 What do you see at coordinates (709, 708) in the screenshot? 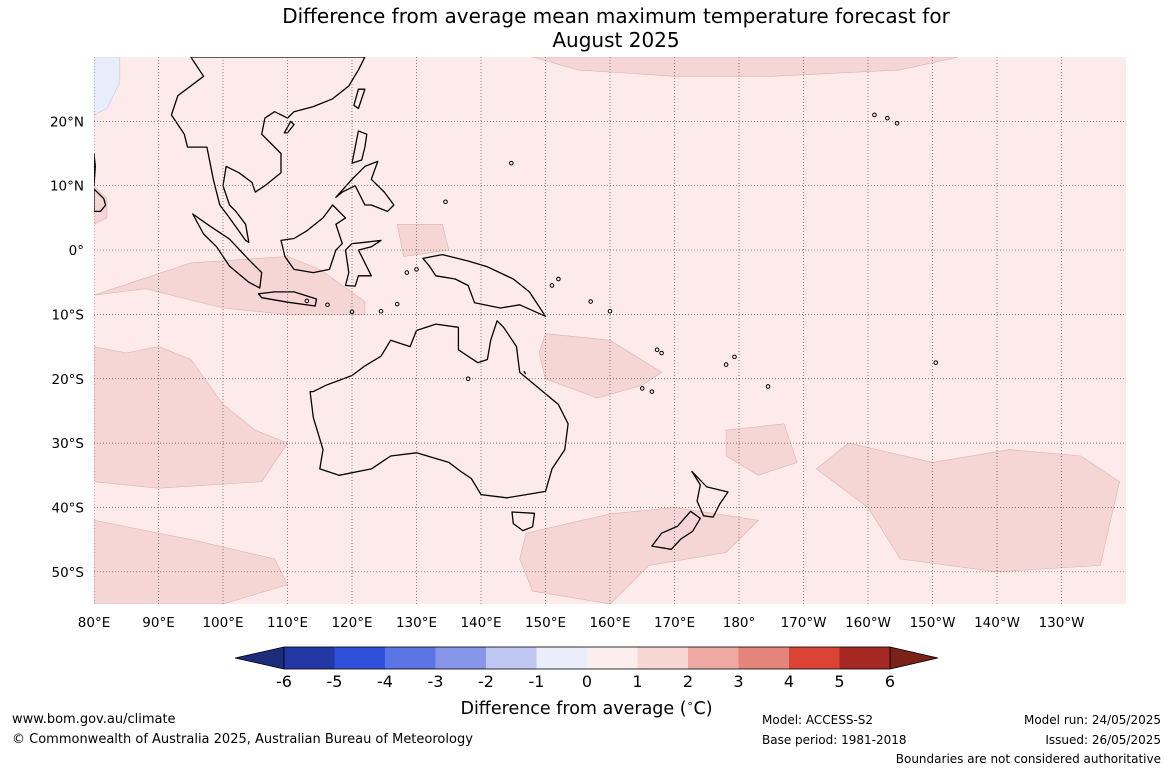
I see `colorbar-label-end: )` at bounding box center [709, 708].